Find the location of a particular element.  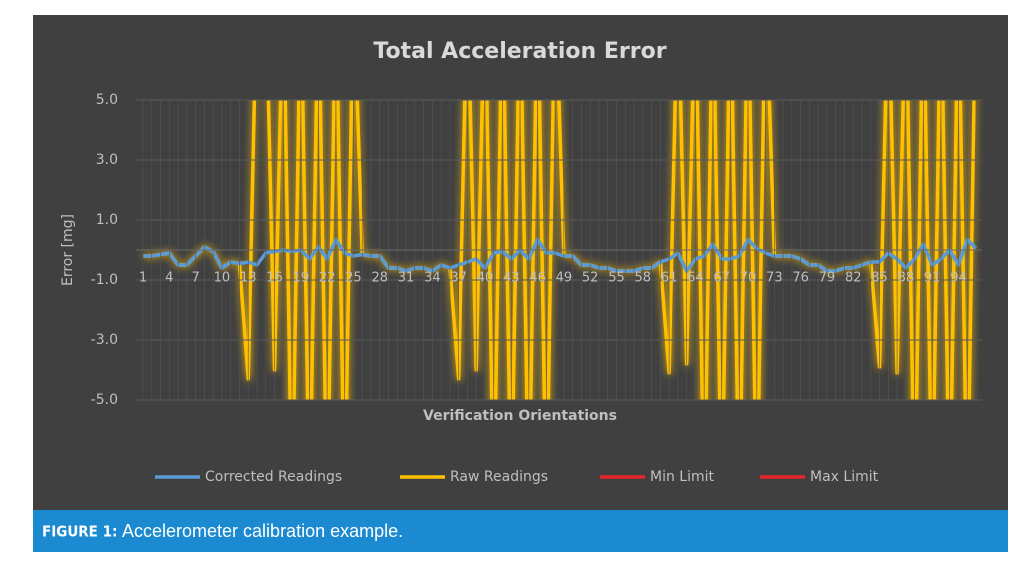

x-tick-label: 4 is located at coordinates (169, 278).